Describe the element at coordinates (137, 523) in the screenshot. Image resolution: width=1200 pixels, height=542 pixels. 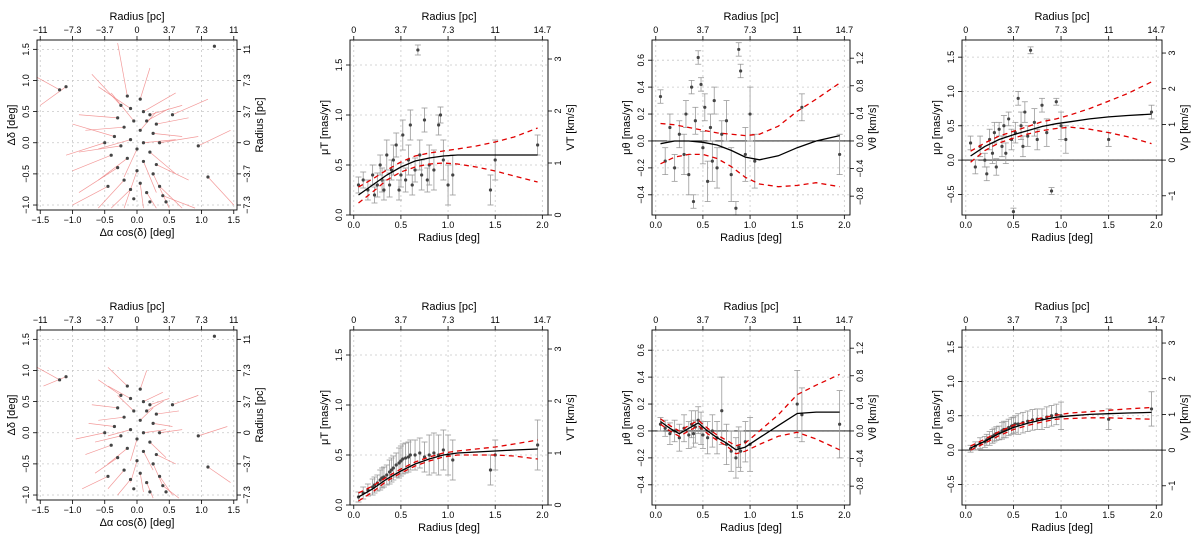
I see `x-axis-label: Δα cos(δ) [deg]` at that location.